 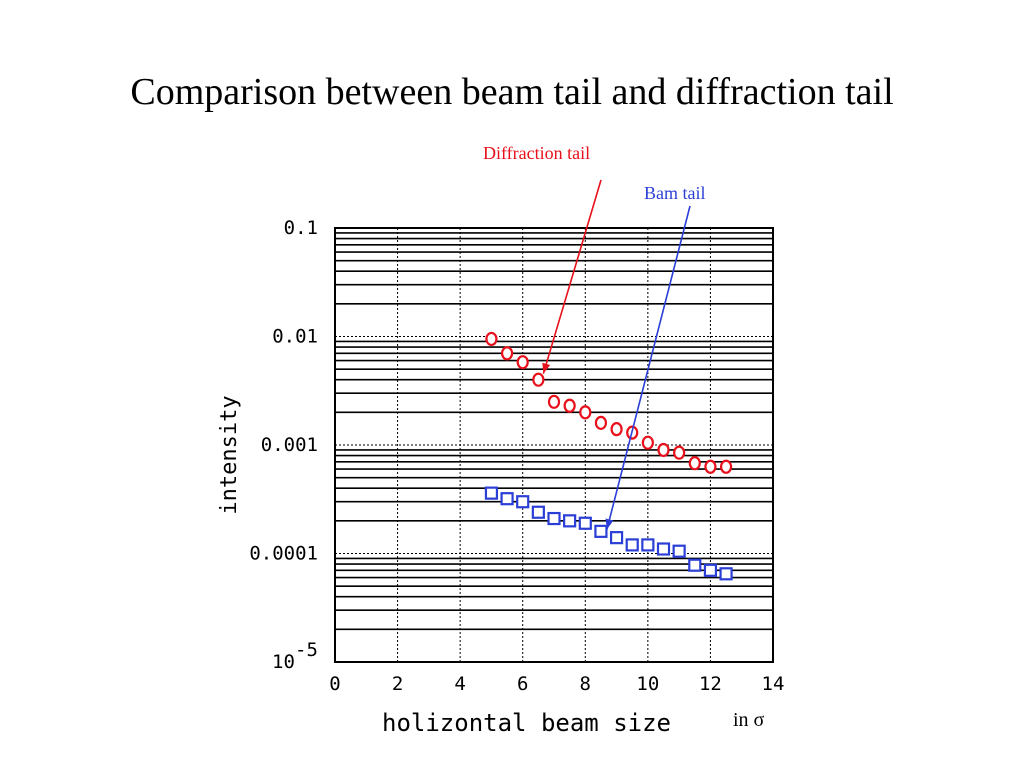 What do you see at coordinates (710, 684) in the screenshot?
I see `x-tick-label: 12` at bounding box center [710, 684].